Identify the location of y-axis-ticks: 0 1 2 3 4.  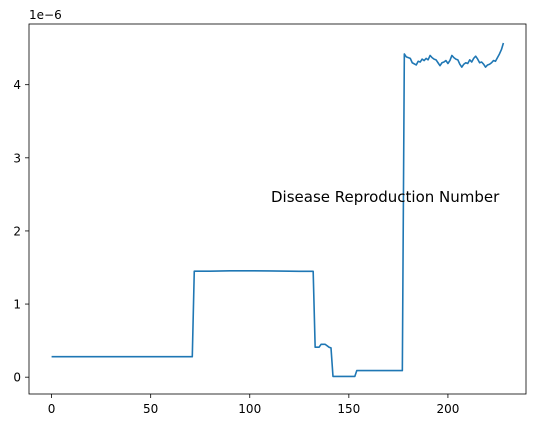
(21, 231).